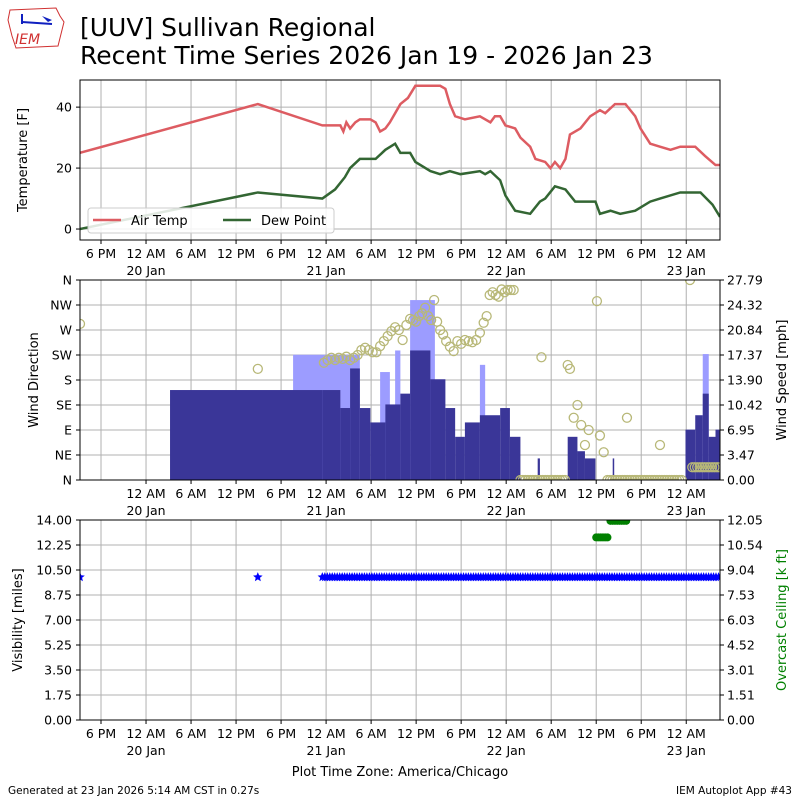 This screenshot has height=800, width=800. What do you see at coordinates (159, 221) in the screenshot?
I see `legend-label: Air Temp` at bounding box center [159, 221].